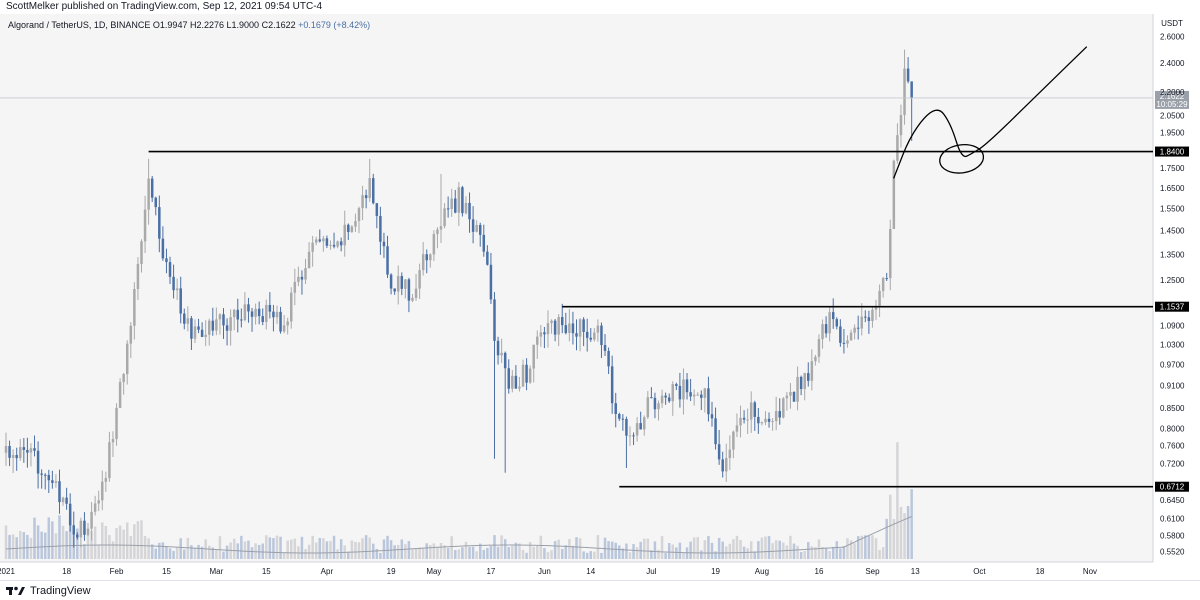 This screenshot has height=600, width=1200. I want to click on currency-label: USDT, so click(1172, 23).